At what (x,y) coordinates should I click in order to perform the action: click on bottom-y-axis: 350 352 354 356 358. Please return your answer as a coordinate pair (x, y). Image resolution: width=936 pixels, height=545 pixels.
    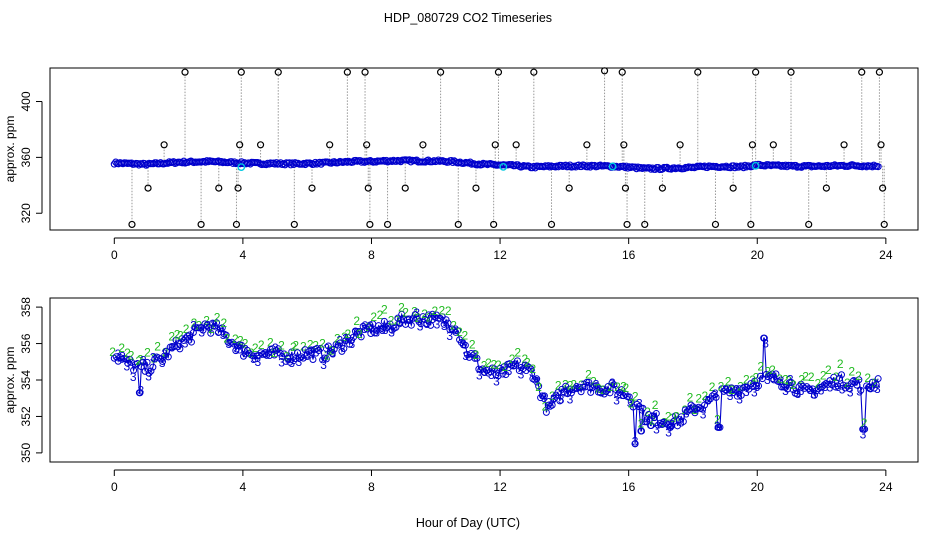
    Looking at the image, I should click on (31, 380).